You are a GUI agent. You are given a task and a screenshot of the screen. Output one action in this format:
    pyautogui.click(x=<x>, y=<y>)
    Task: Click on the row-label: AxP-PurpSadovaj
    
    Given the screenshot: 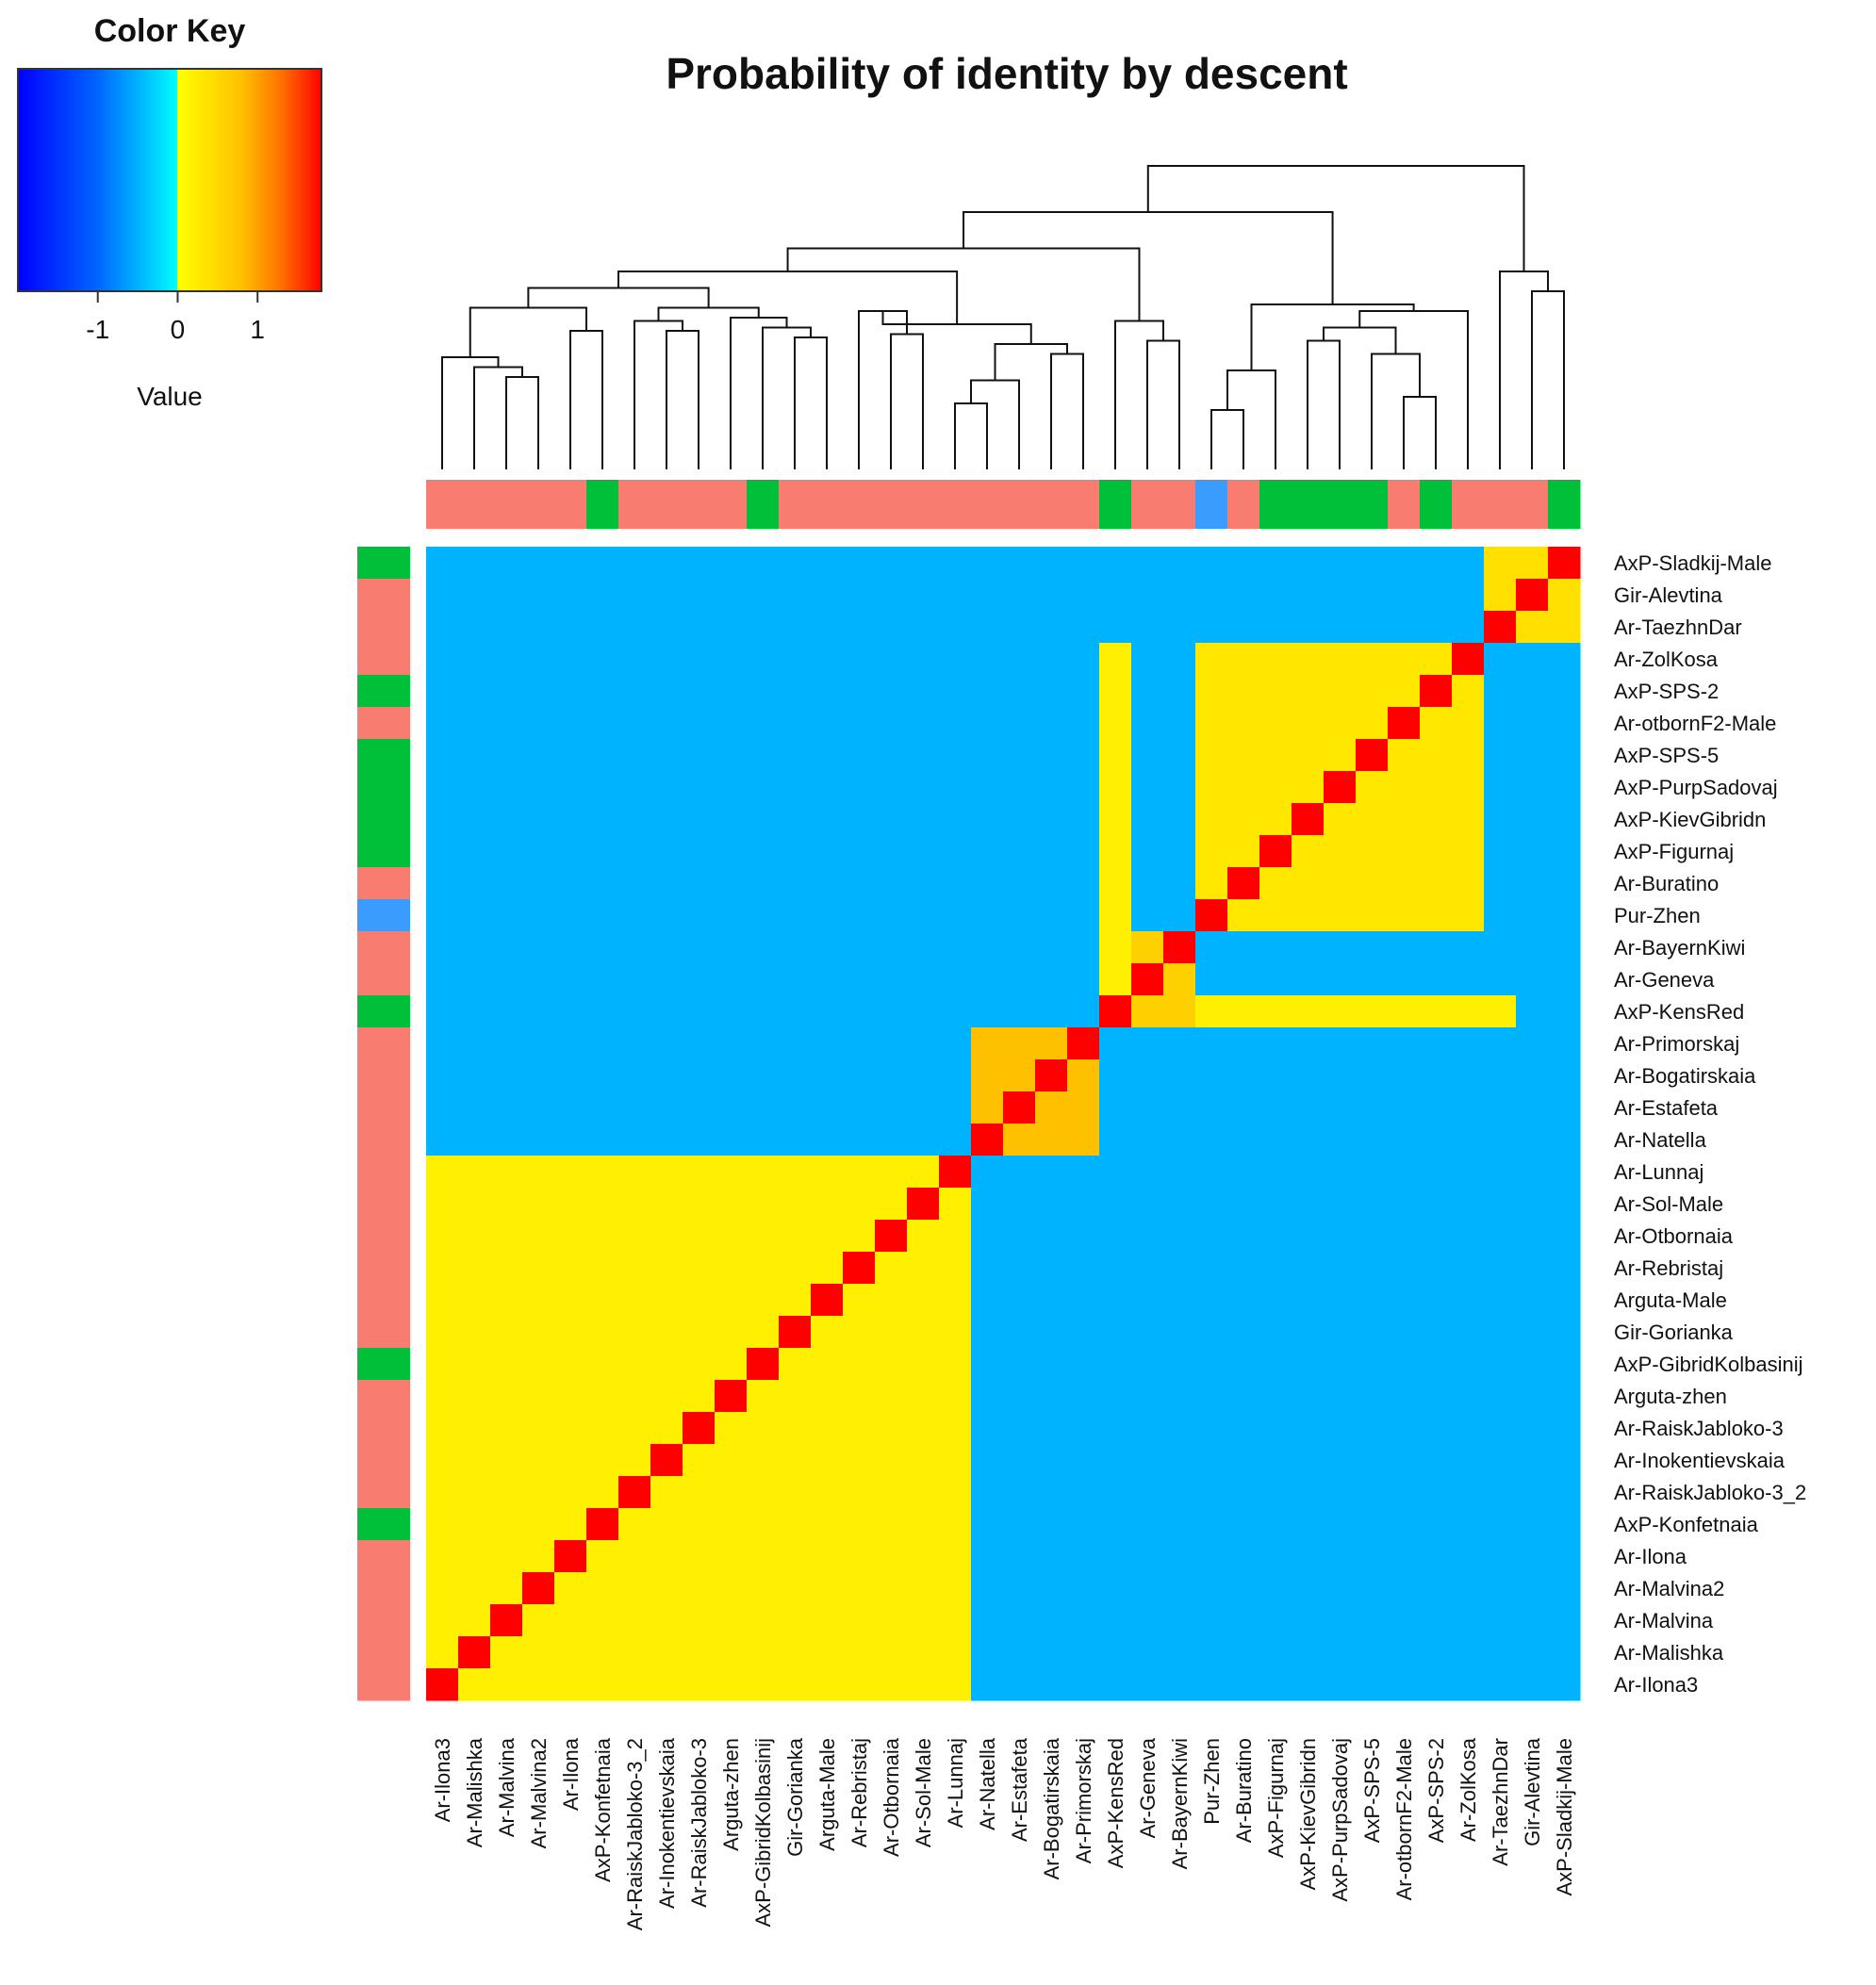 What is the action you would take?
    pyautogui.click(x=1696, y=788)
    